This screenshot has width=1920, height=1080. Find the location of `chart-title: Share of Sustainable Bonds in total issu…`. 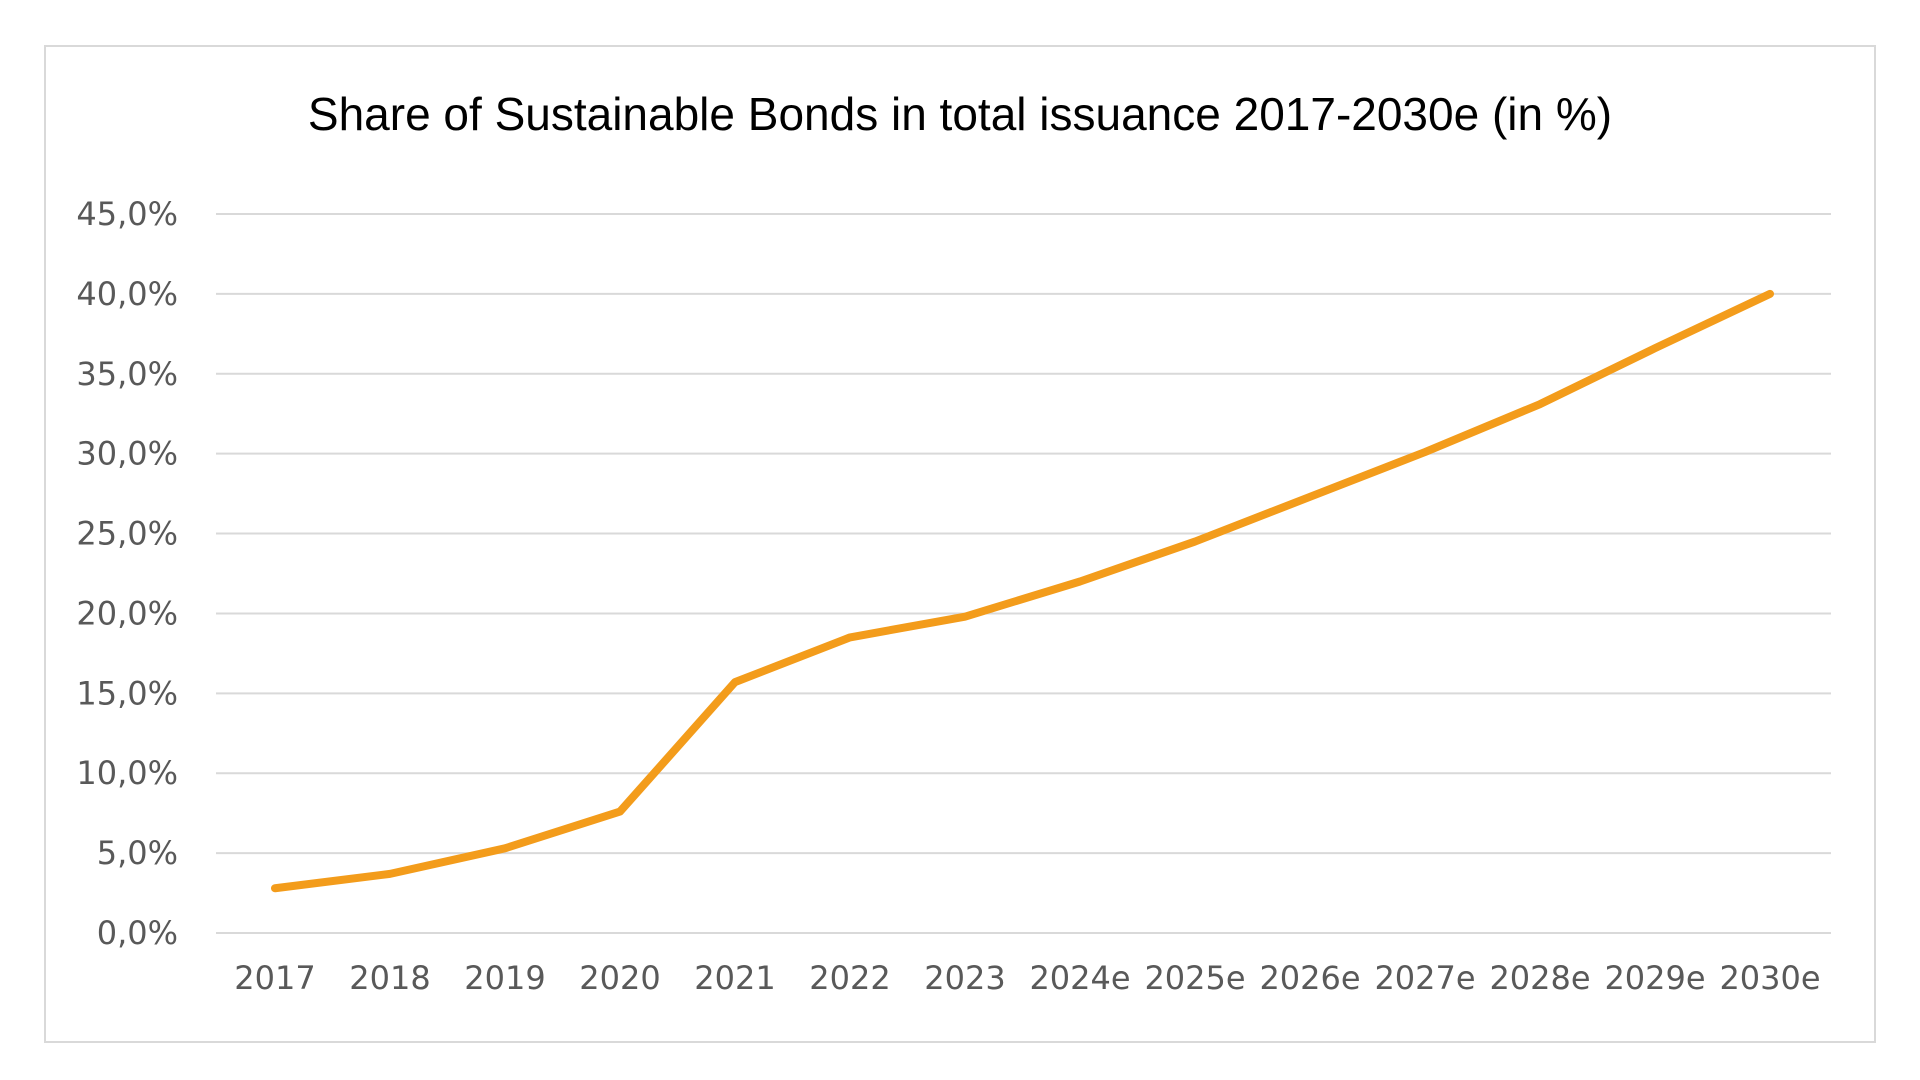

chart-title: Share of Sustainable Bonds in total issu… is located at coordinates (960, 114).